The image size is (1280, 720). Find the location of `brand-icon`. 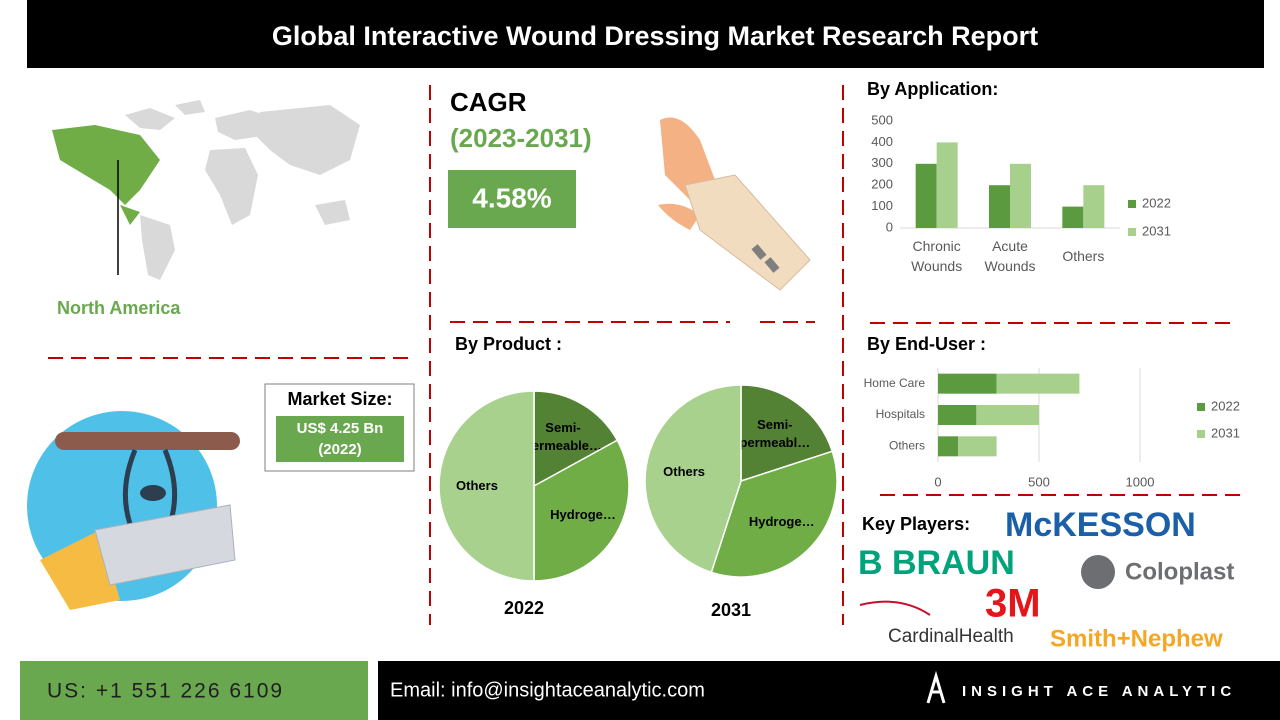

brand-icon is located at coordinates (936, 687).